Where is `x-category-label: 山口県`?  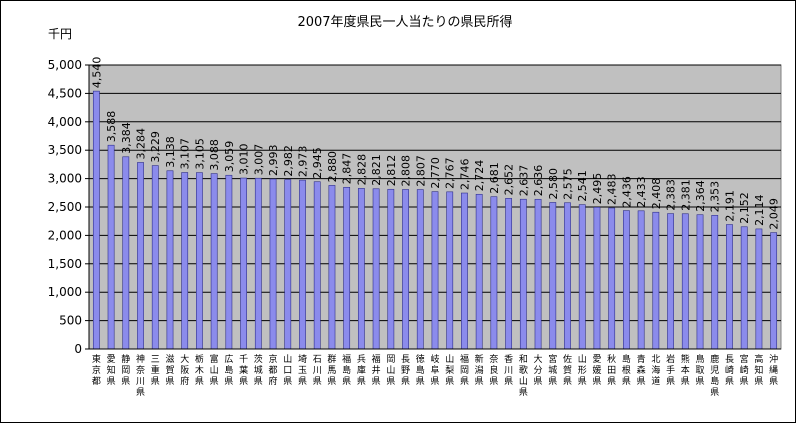 x-category-label: 山口県 is located at coordinates (287, 370).